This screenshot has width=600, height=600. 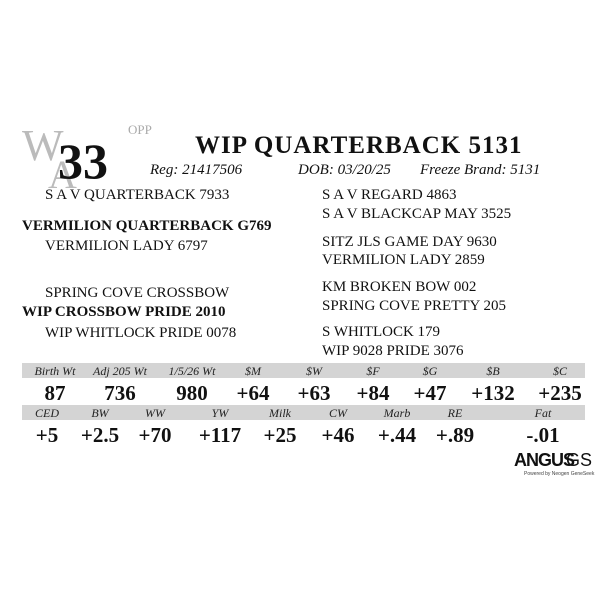 I want to click on brand-logo: ANGUS GS Powered by Neogen GeneSeek, so click(x=554, y=463).